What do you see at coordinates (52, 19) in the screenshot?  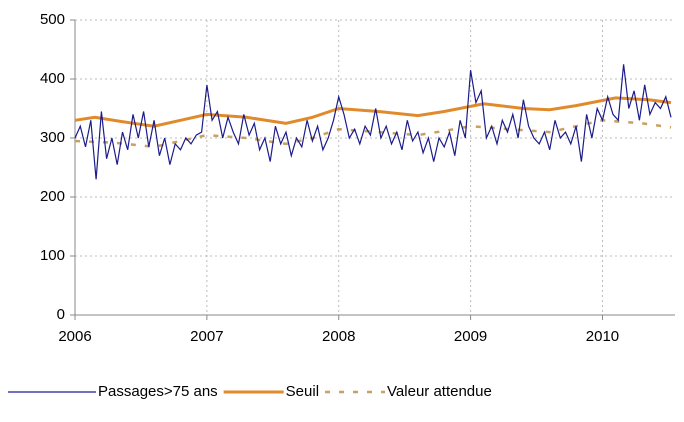 I see `y-tick-label: 500` at bounding box center [52, 19].